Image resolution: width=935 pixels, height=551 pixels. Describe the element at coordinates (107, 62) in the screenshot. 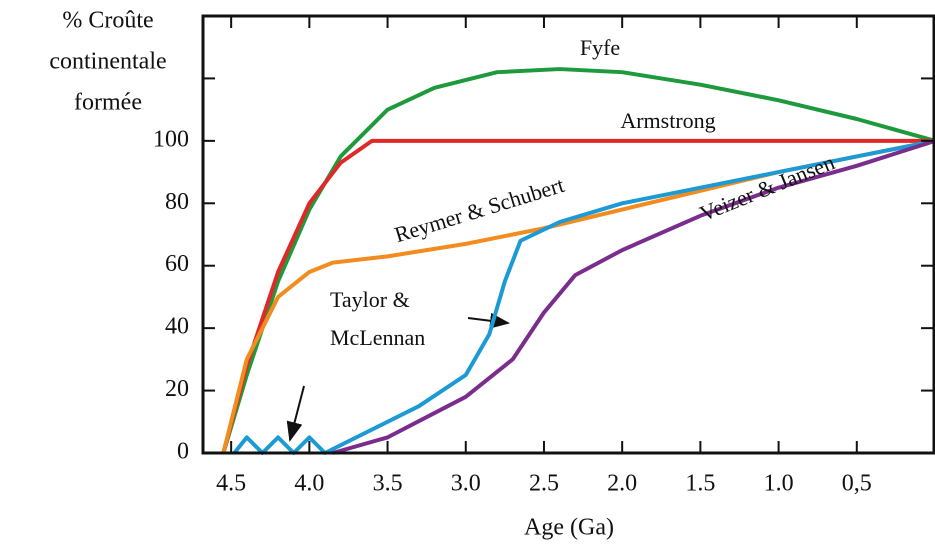

I see `y-axis-label: continentale` at that location.